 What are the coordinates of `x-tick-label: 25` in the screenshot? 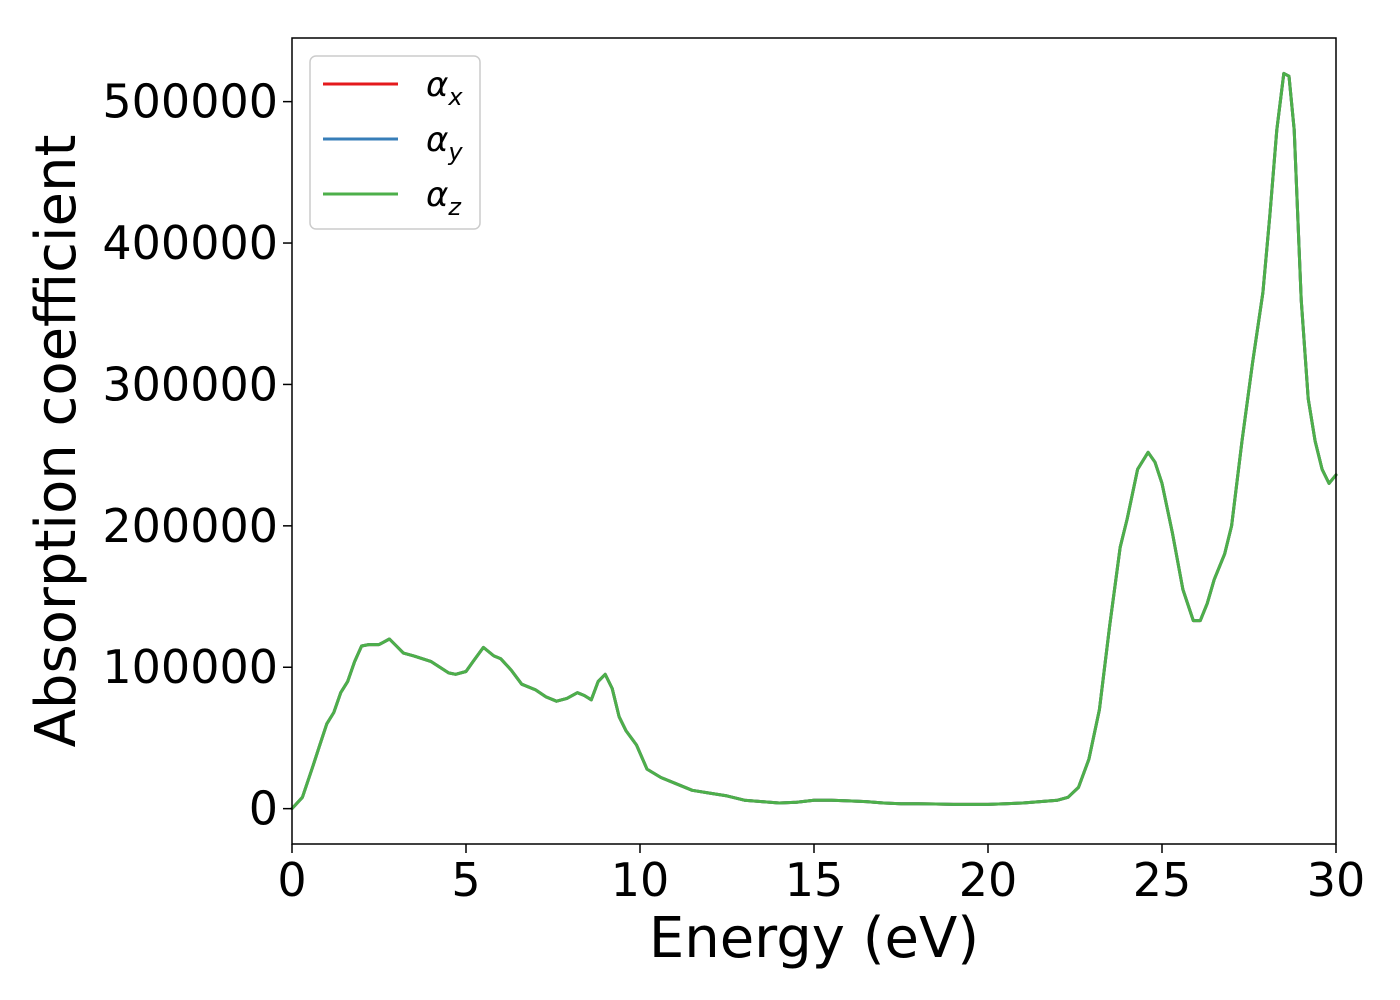 It's located at (1162, 880).